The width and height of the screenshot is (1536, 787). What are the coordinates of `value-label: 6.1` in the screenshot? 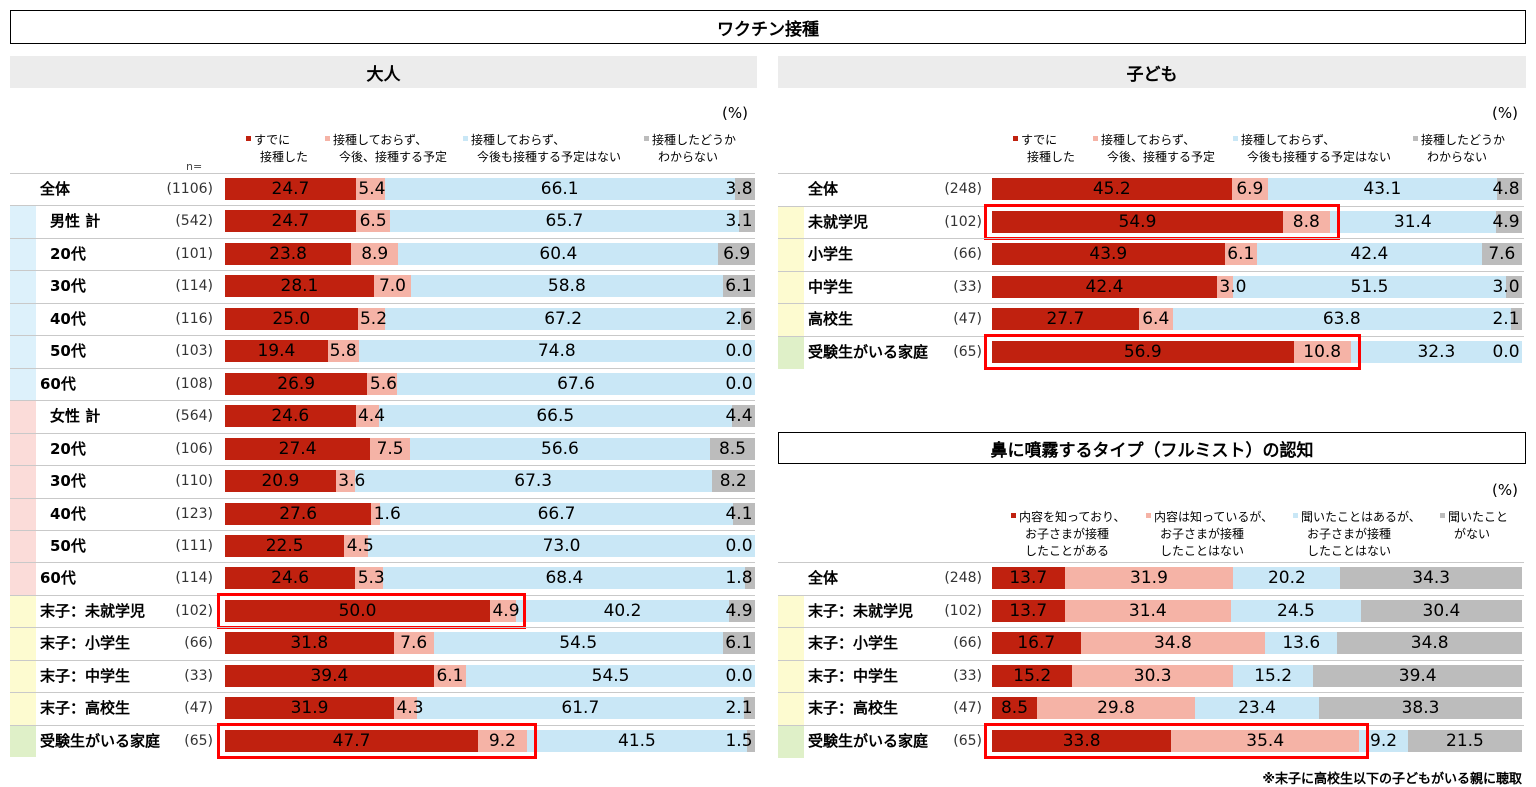 It's located at (739, 286).